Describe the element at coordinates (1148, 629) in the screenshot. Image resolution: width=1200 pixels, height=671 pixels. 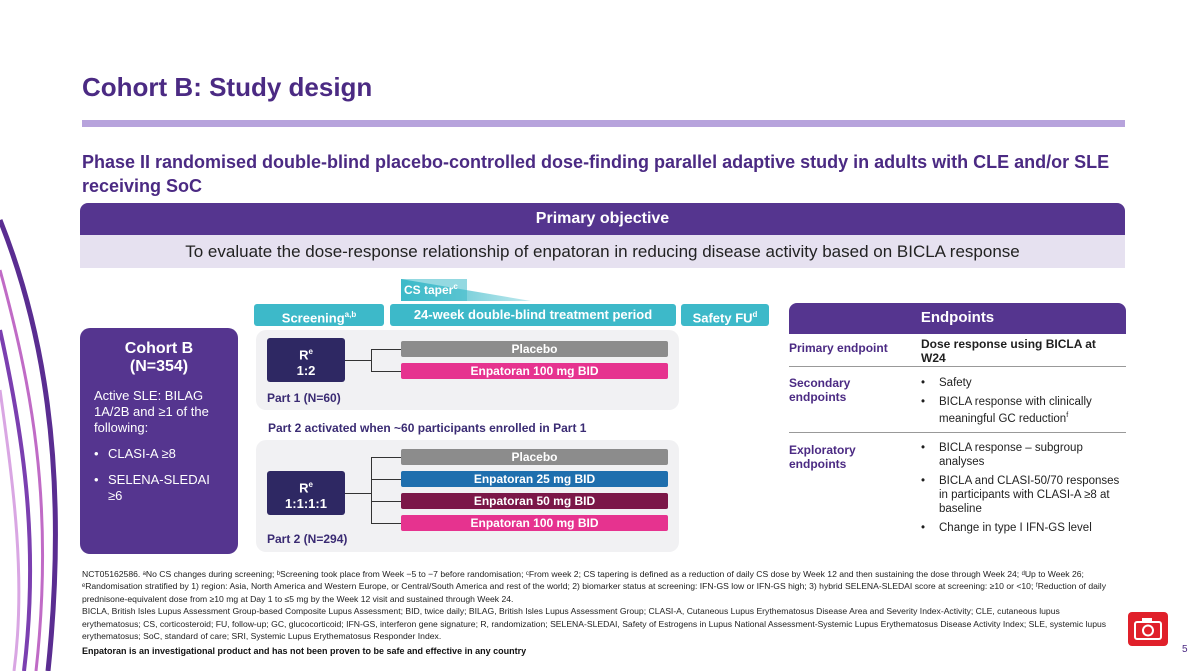
I see `camera-icon` at that location.